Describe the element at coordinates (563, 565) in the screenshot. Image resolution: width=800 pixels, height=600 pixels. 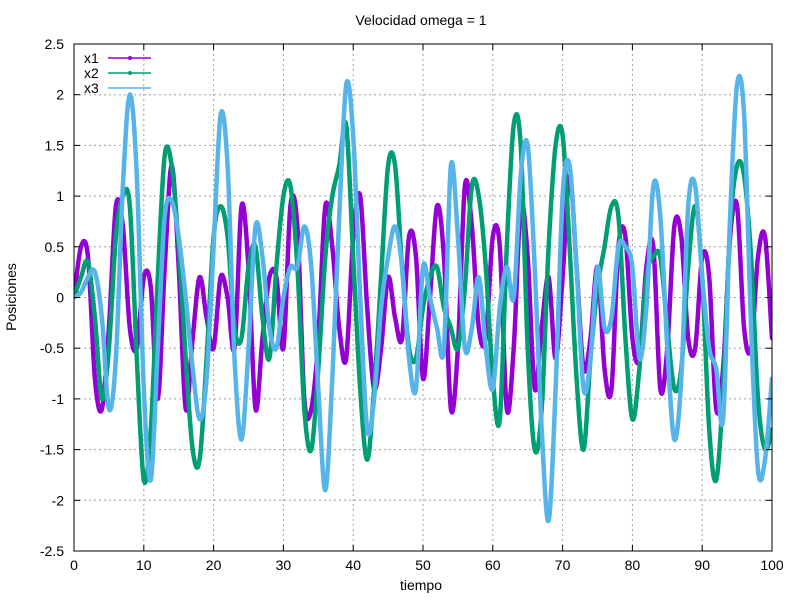
I see `x-tick-label: 70` at that location.